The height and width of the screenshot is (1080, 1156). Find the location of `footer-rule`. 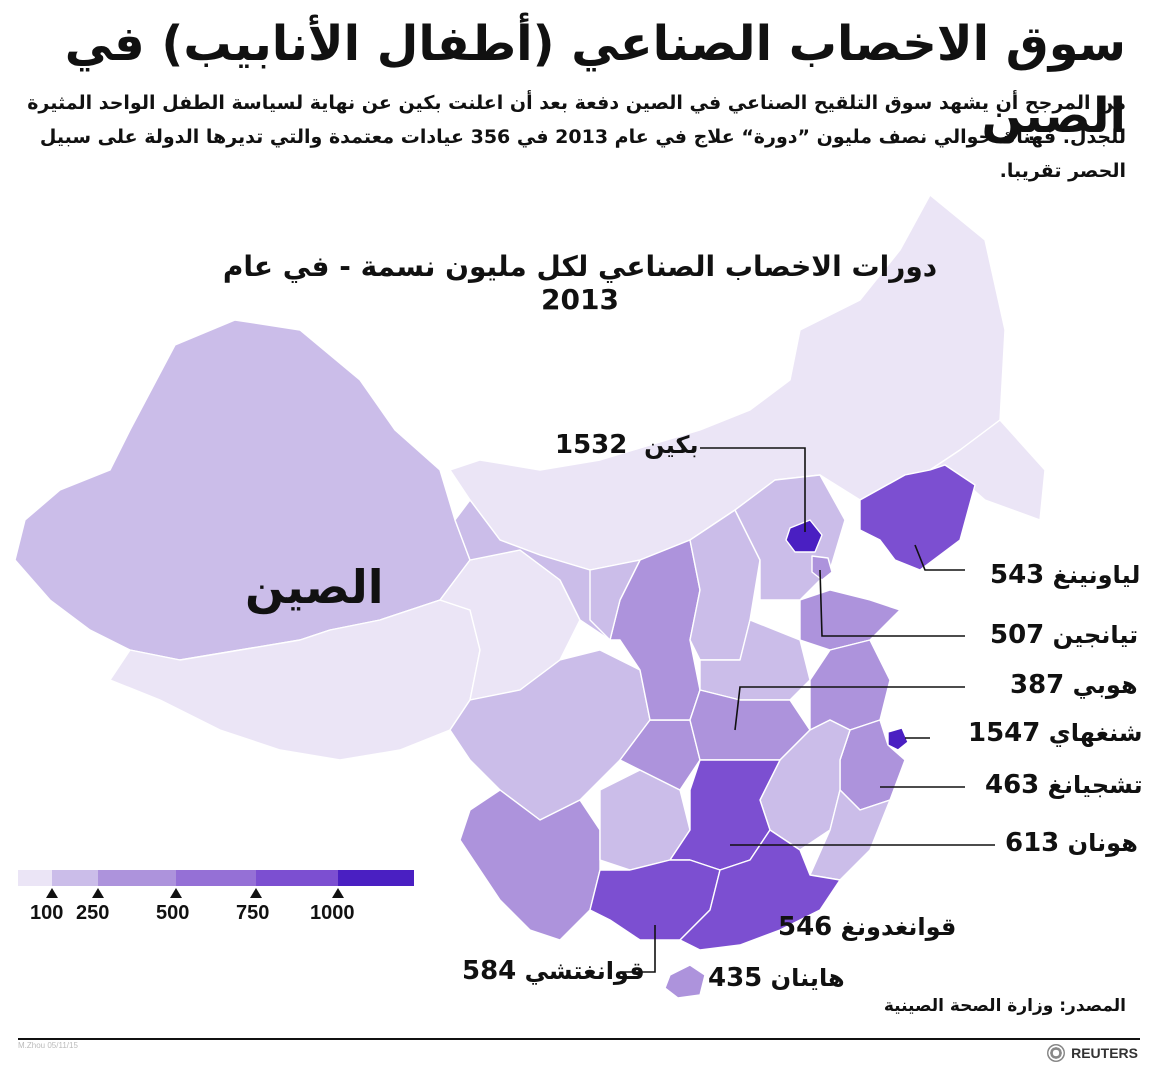

footer-rule is located at coordinates (579, 1039).